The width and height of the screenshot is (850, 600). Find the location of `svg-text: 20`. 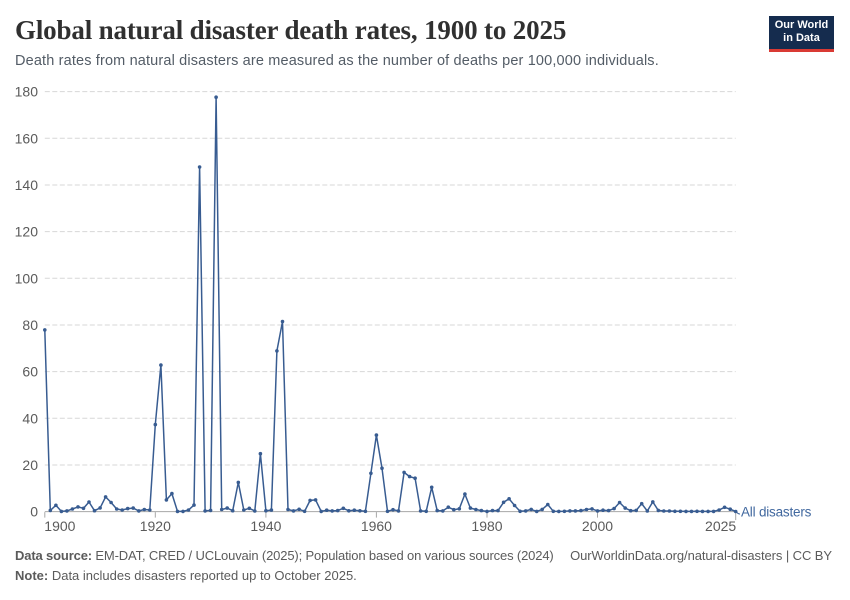

svg-text: 20 is located at coordinates (30, 465).